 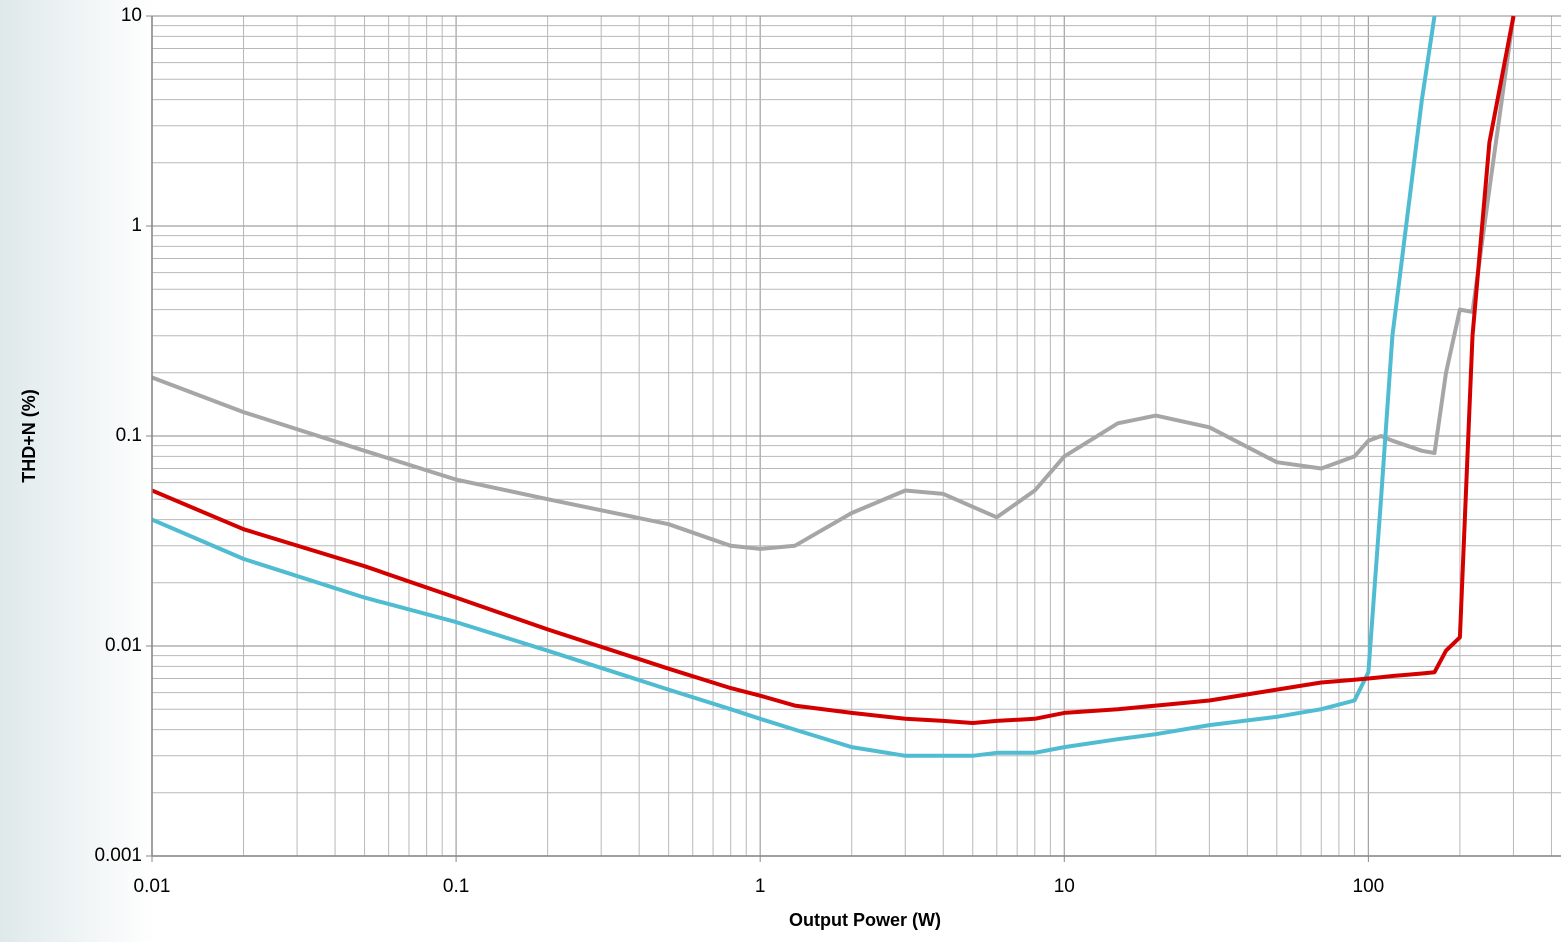 What do you see at coordinates (29, 436) in the screenshot?
I see `y-axis-label: THD+N (%)` at bounding box center [29, 436].